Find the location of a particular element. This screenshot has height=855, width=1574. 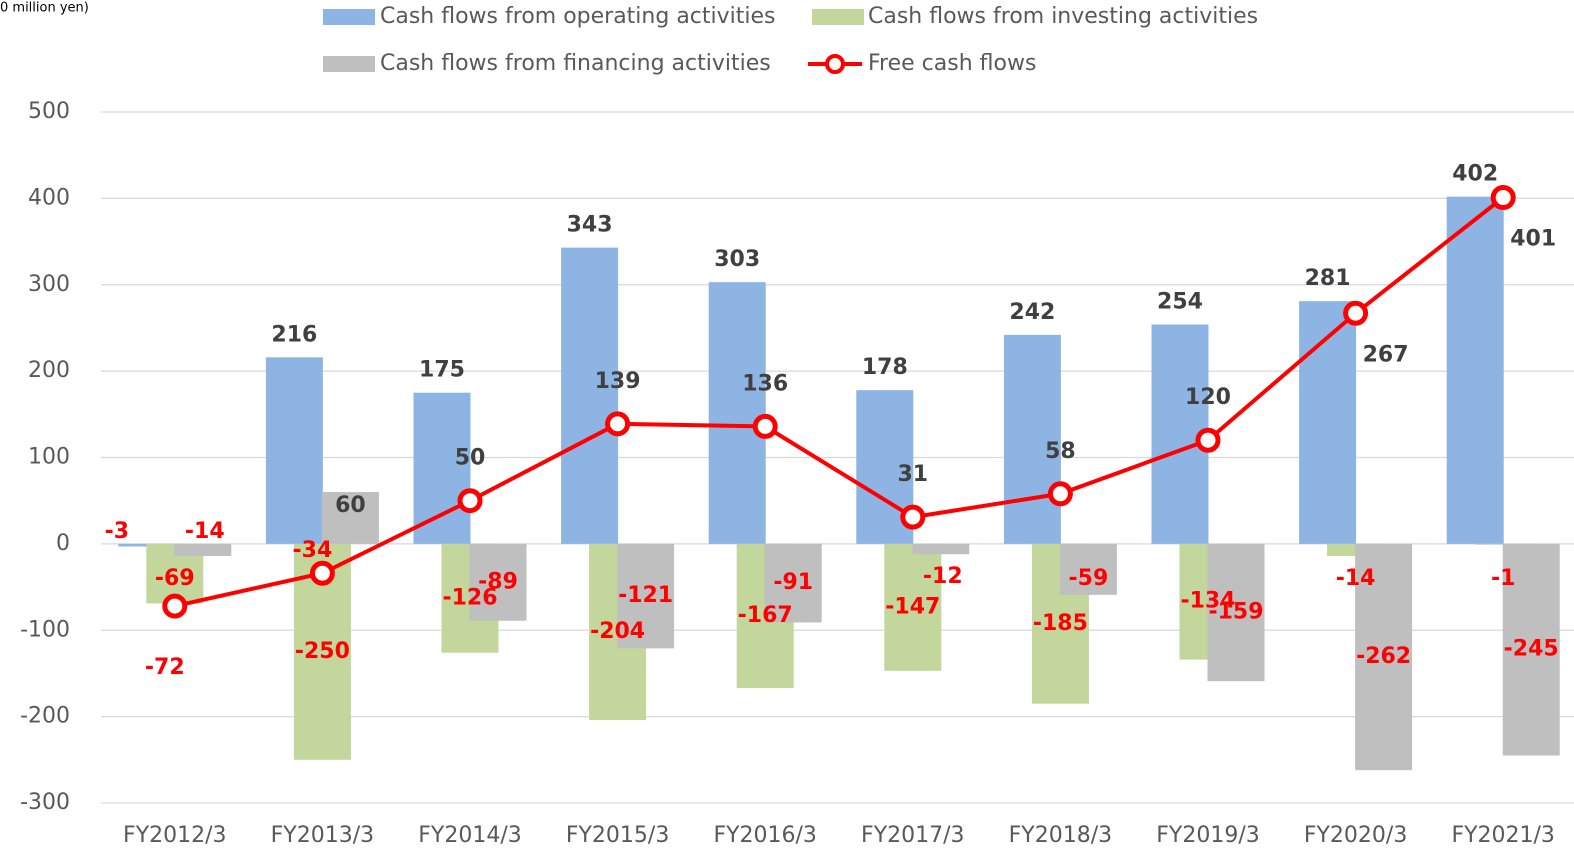

y-tick-label: -300 is located at coordinates (45, 802).